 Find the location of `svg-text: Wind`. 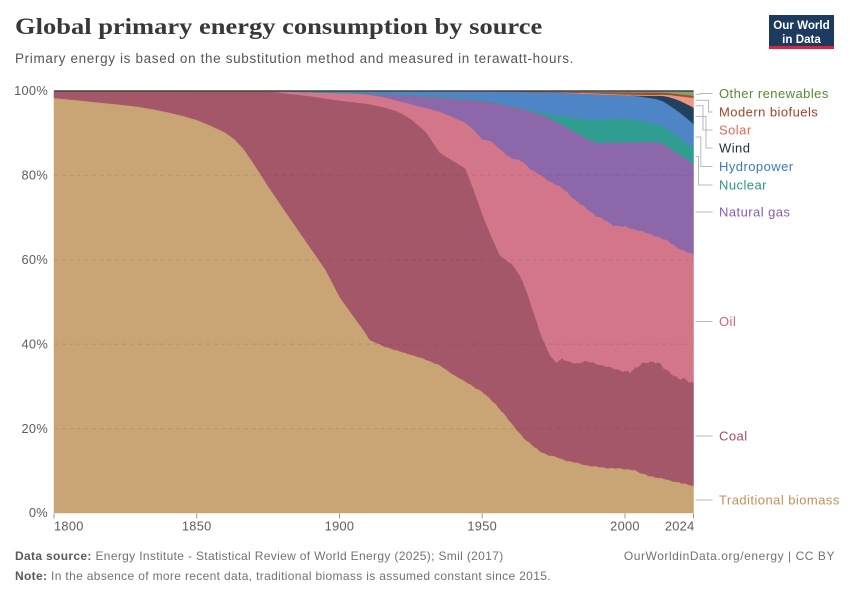

svg-text: Wind is located at coordinates (734, 147).